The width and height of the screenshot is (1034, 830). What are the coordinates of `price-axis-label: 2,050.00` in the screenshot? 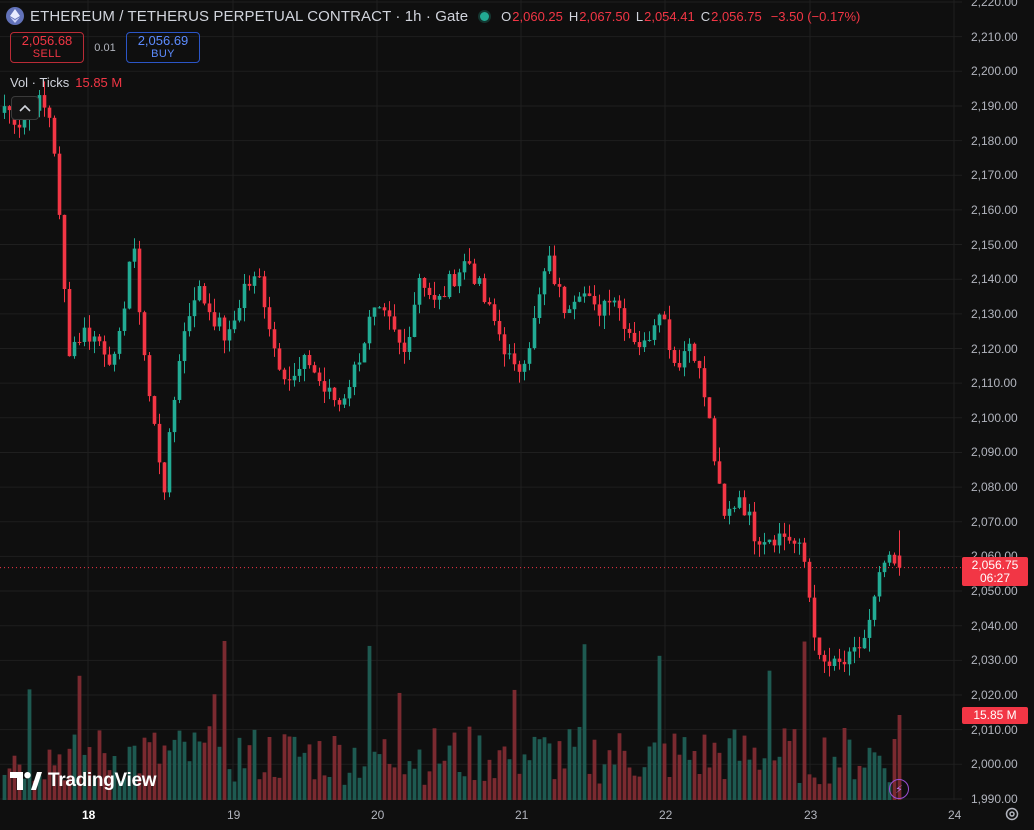 It's located at (994, 591).